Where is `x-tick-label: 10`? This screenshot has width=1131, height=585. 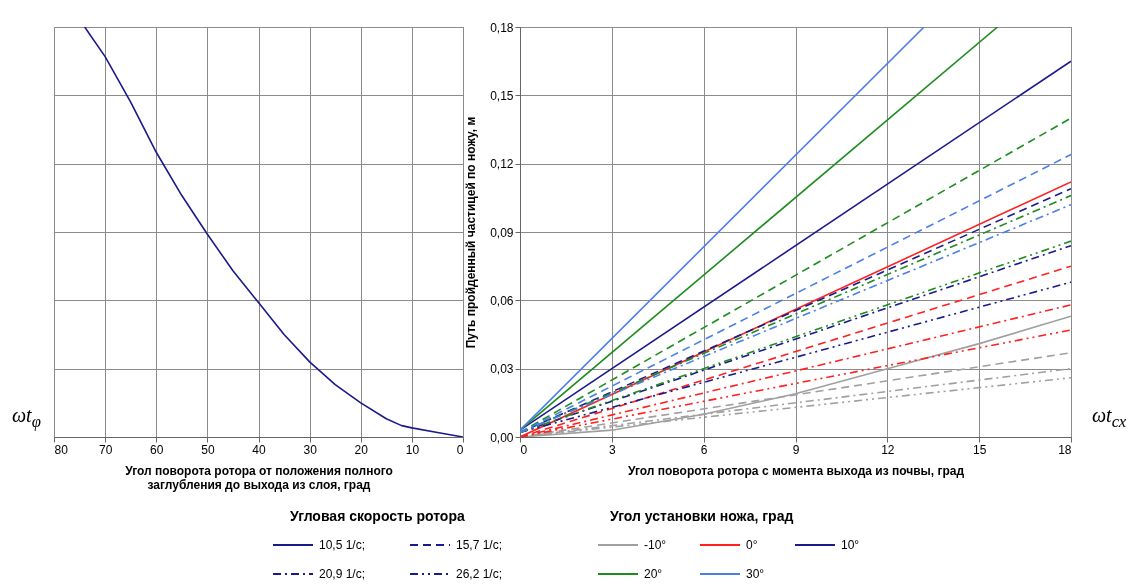
x-tick-label: 10 is located at coordinates (412, 449).